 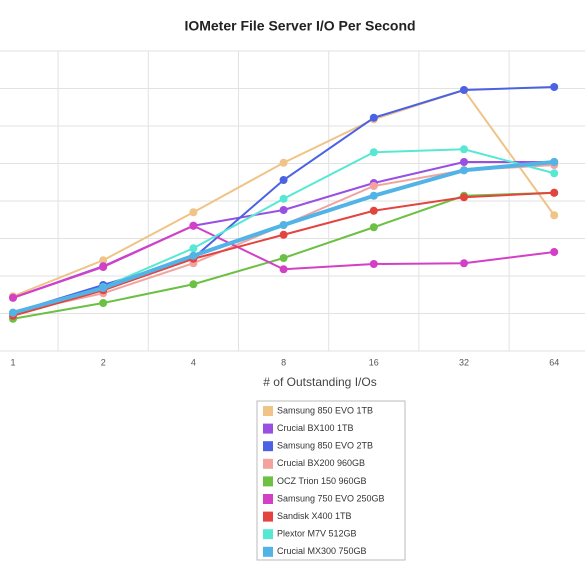 What do you see at coordinates (12, 362) in the screenshot?
I see `x-tick-label: 1` at bounding box center [12, 362].